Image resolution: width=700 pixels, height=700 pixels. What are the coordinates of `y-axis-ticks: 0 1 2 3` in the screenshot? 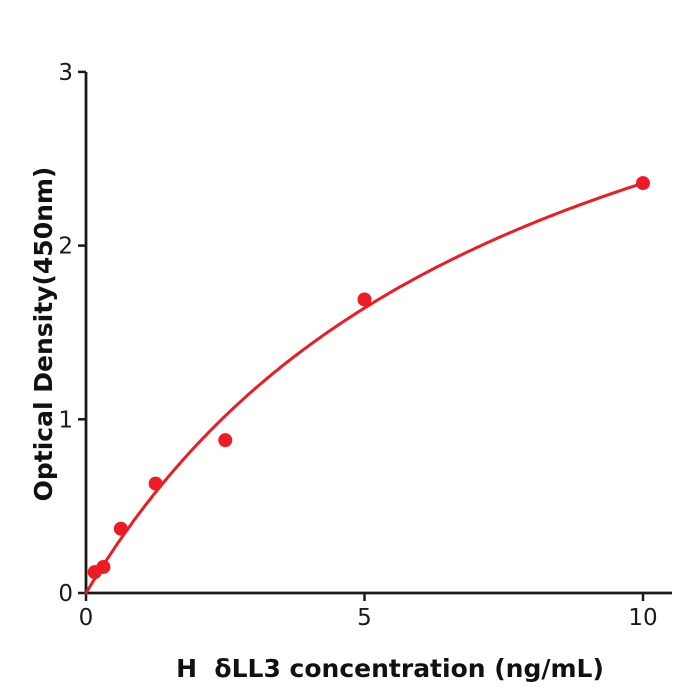 It's located at (72, 333).